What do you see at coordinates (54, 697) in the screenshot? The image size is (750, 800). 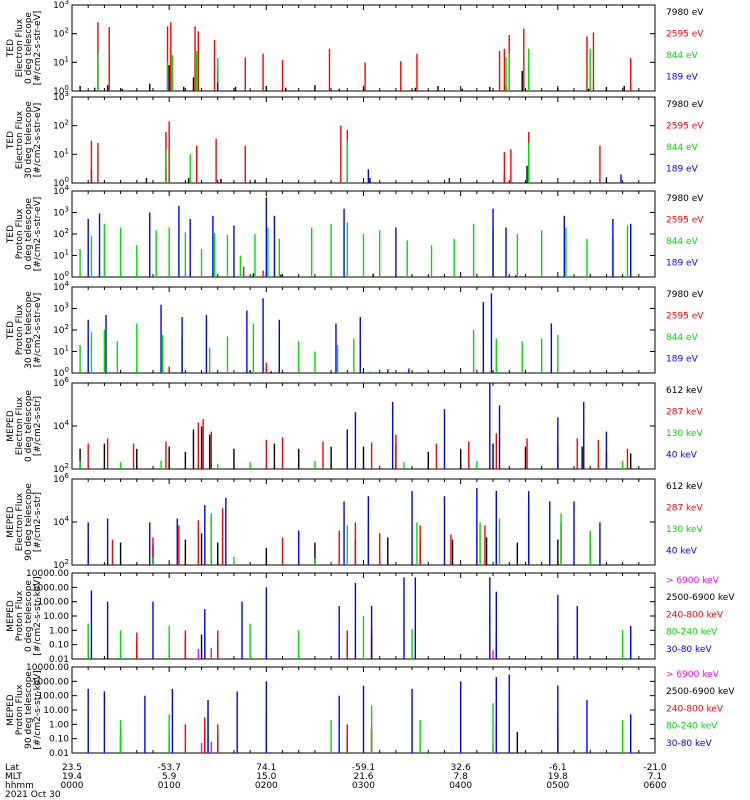 I see `y-tick-label: 100.00` at bounding box center [54, 697].